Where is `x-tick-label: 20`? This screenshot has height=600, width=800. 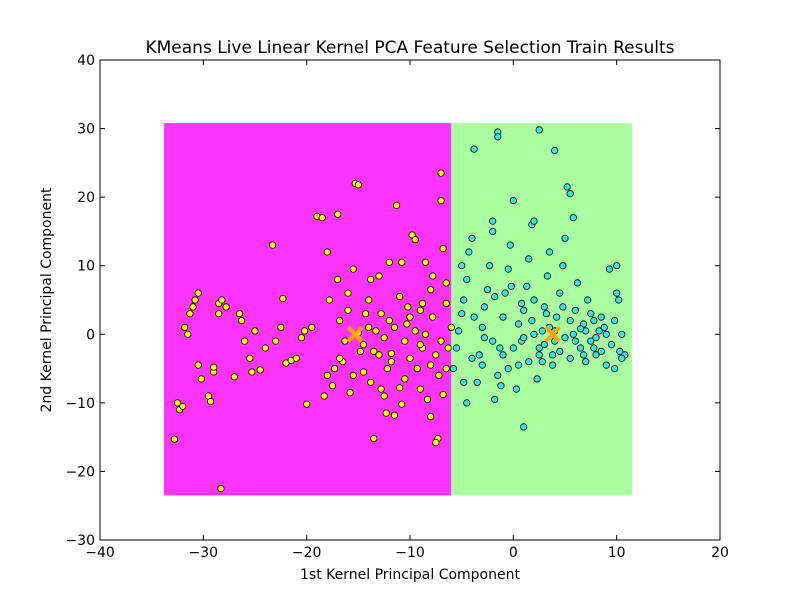 x-tick-label: 20 is located at coordinates (720, 553).